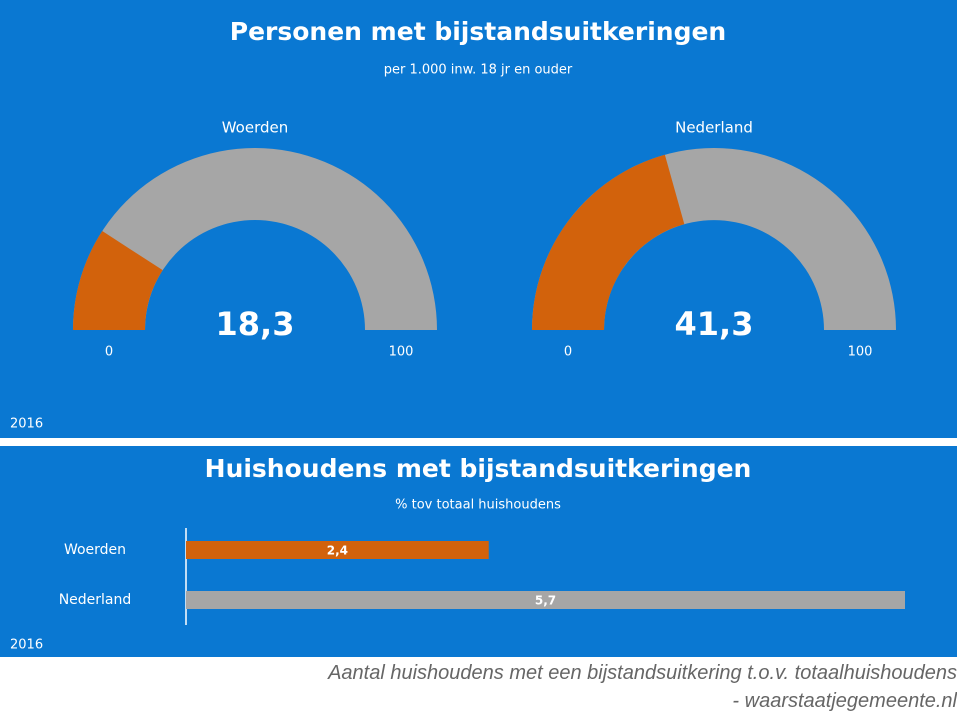 This screenshot has width=957, height=716. I want to click on value-label: 2,4, so click(337, 551).